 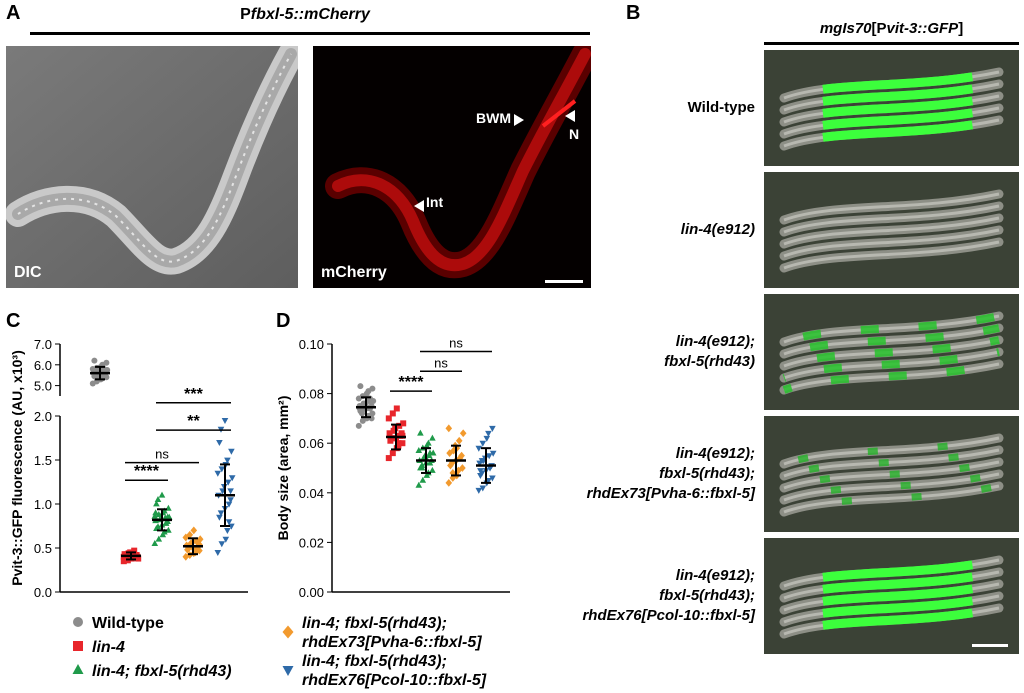 What do you see at coordinates (670, 493) in the screenshot?
I see `row-label-line: rhdEx73[Pvha-6::fbxl-5]` at bounding box center [670, 493].